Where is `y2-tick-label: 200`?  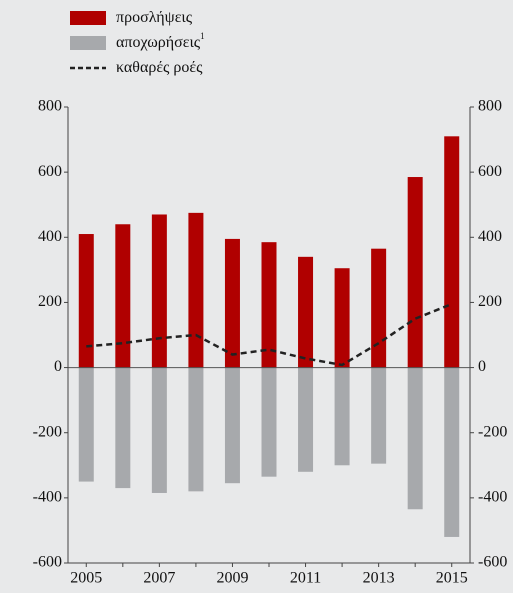
y2-tick-label: 200 is located at coordinates (490, 301).